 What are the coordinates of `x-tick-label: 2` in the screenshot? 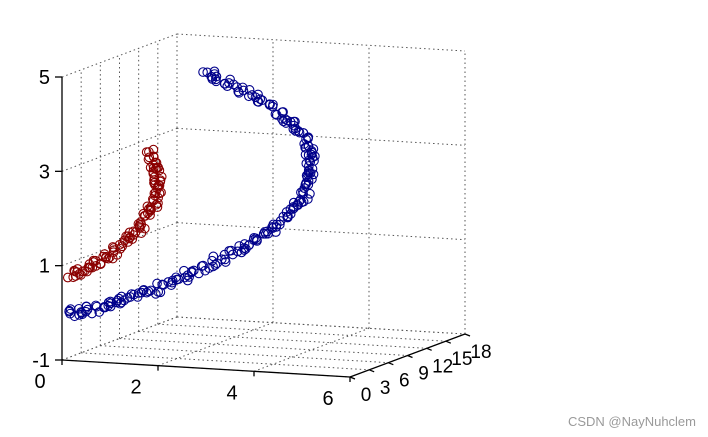 It's located at (135, 388).